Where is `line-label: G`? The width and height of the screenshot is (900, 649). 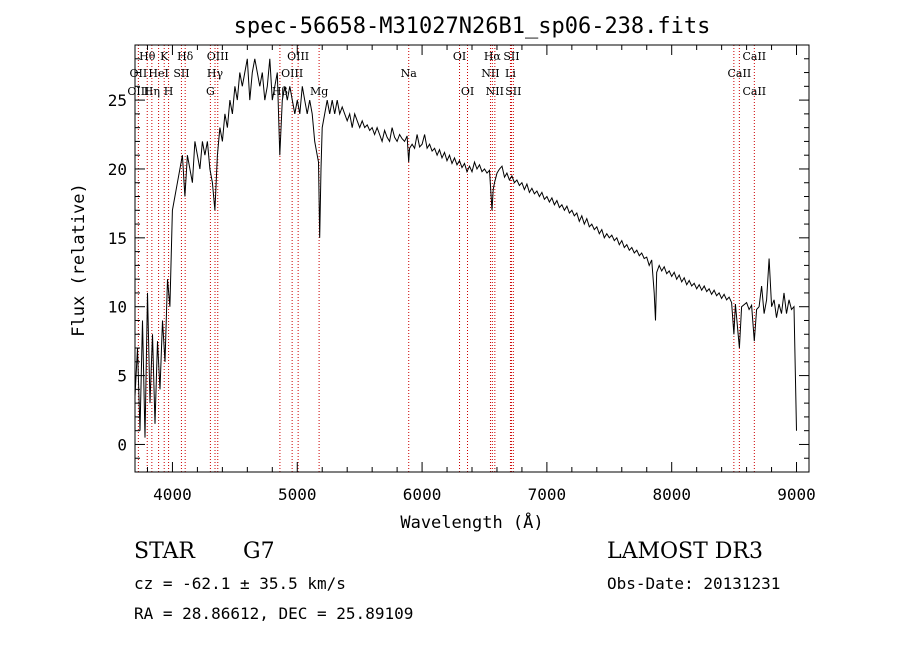
line-label: G is located at coordinates (210, 91).